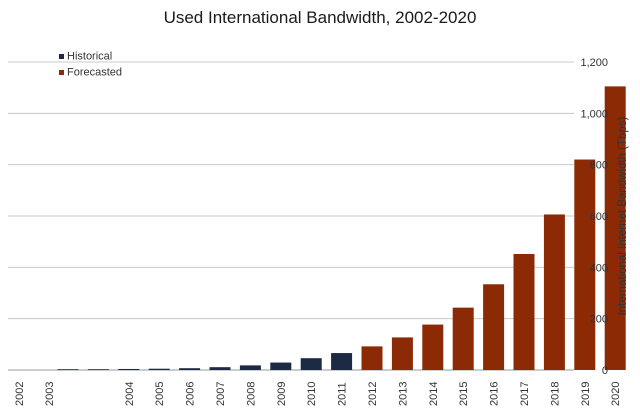 The height and width of the screenshot is (419, 640). What do you see at coordinates (586, 394) in the screenshot?
I see `x-tick-label: 2019` at bounding box center [586, 394].